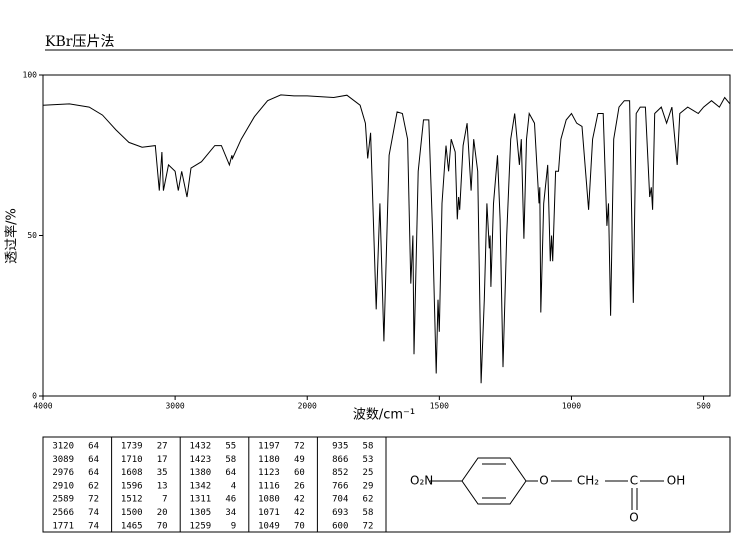  I want to click on peak-wavenumber: 1465, so click(132, 526).